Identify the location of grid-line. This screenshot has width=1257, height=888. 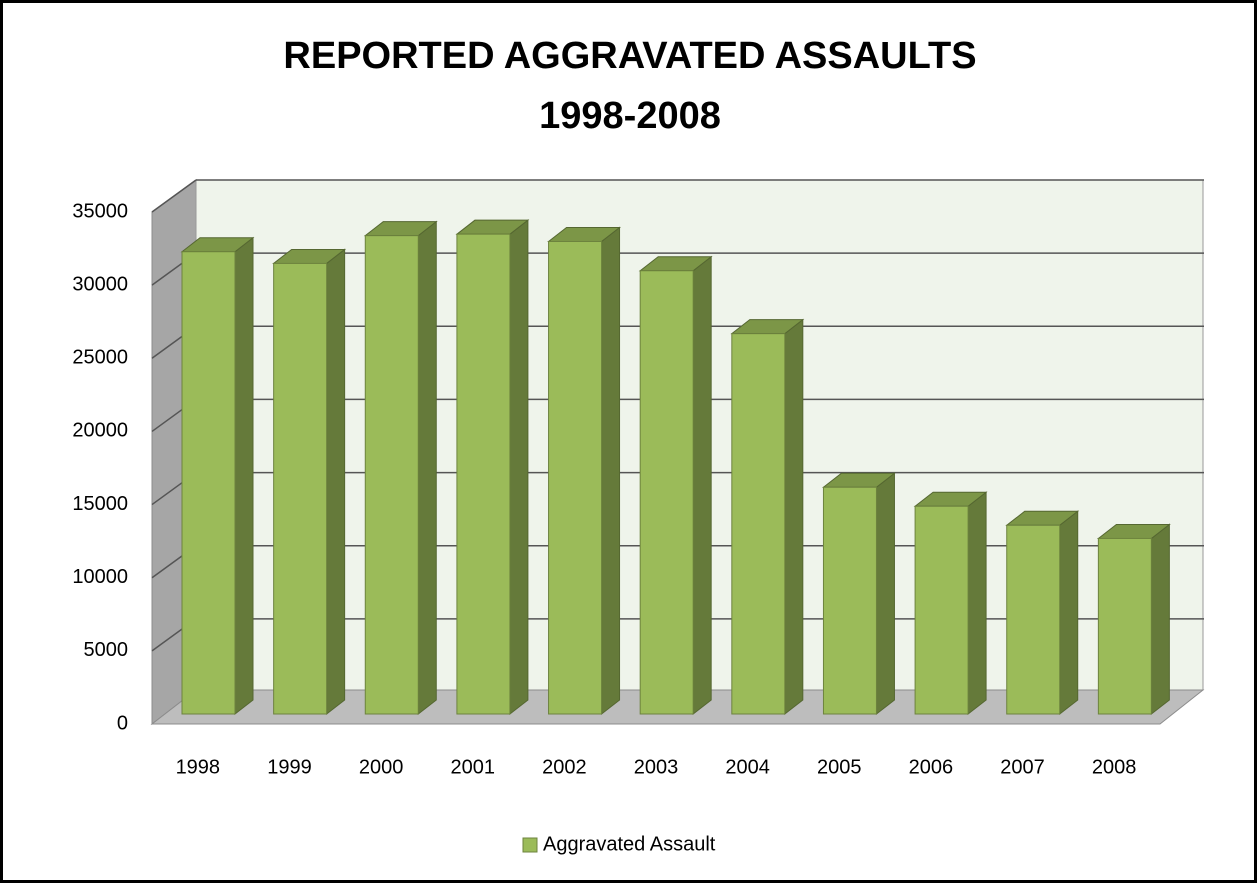
(174, 196).